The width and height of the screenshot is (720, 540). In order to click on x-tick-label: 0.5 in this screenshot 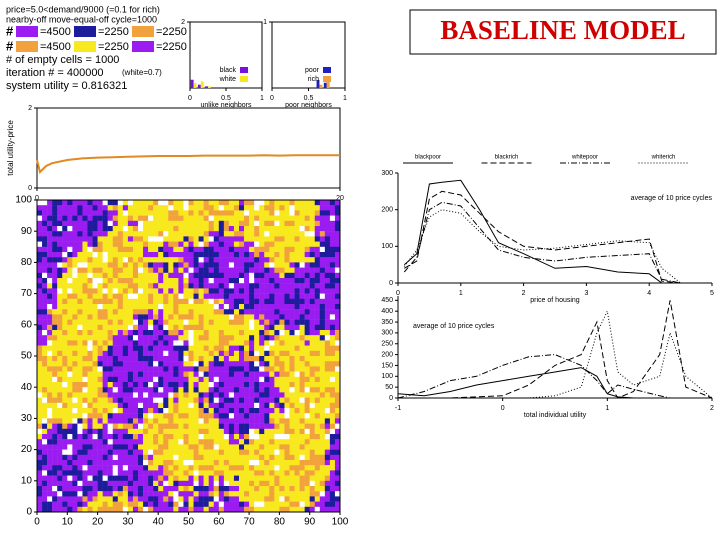, I will do `click(309, 98)`.